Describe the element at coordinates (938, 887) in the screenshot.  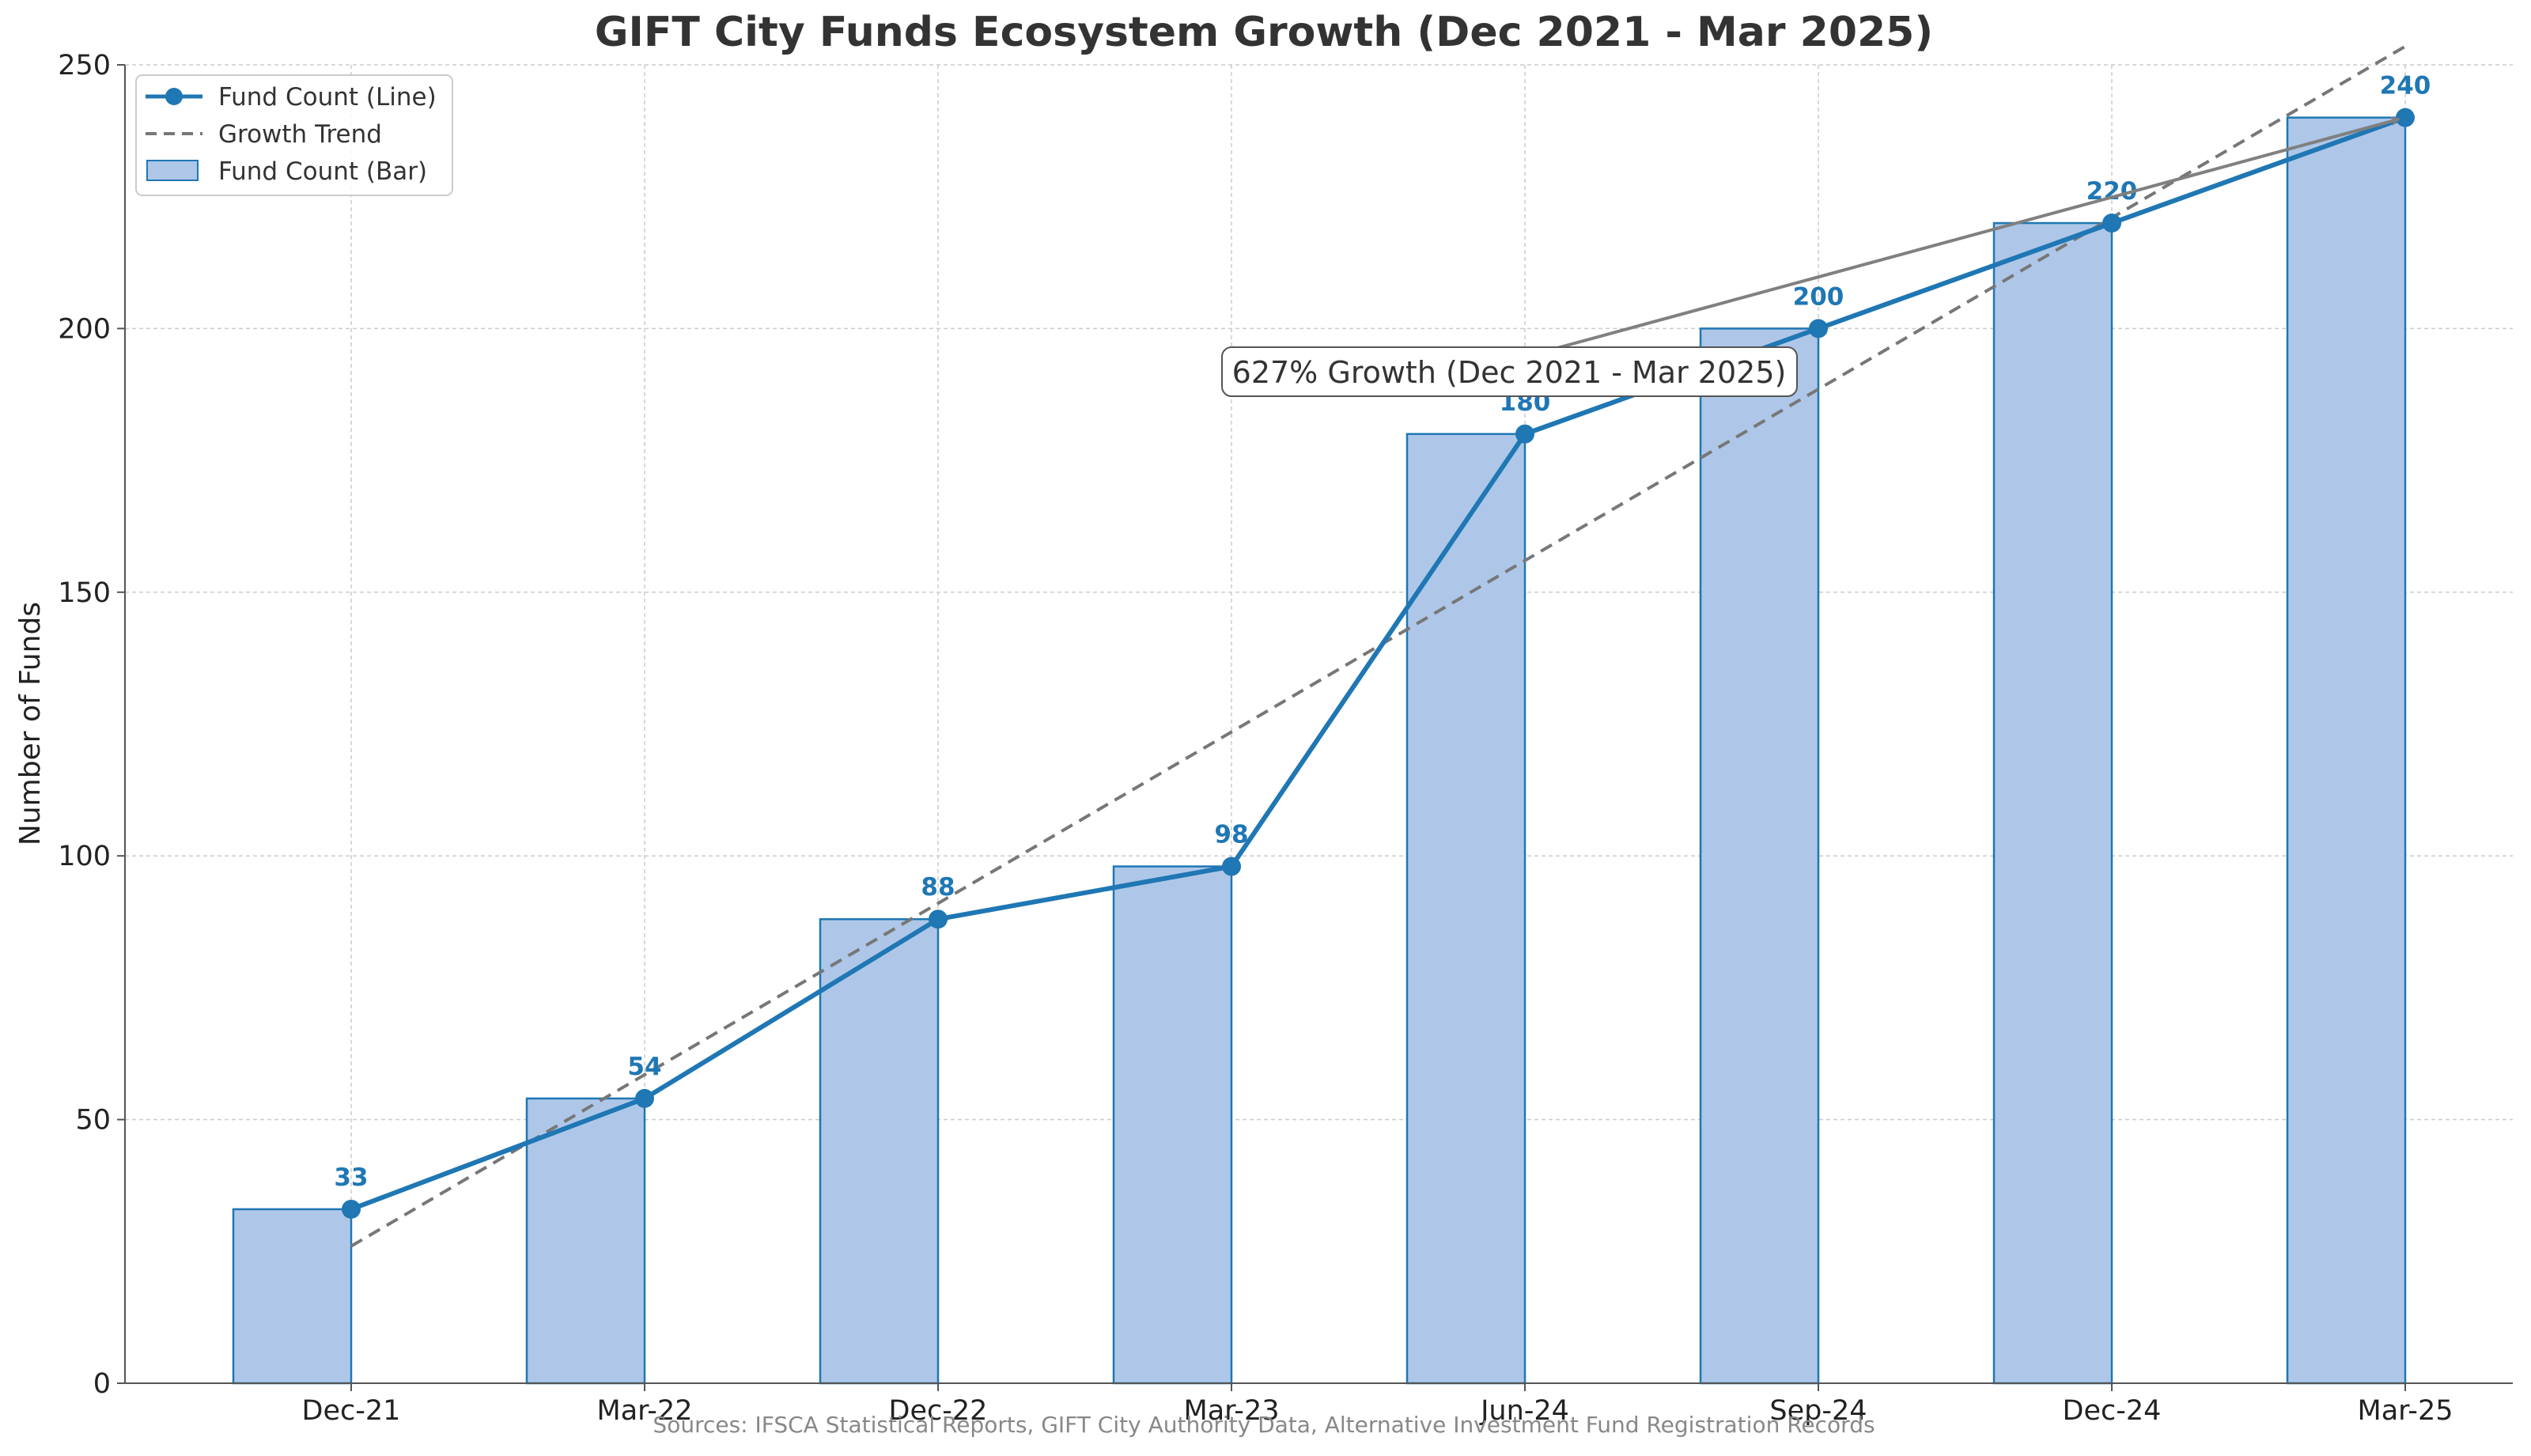
I see `data-label-2: 88` at that location.